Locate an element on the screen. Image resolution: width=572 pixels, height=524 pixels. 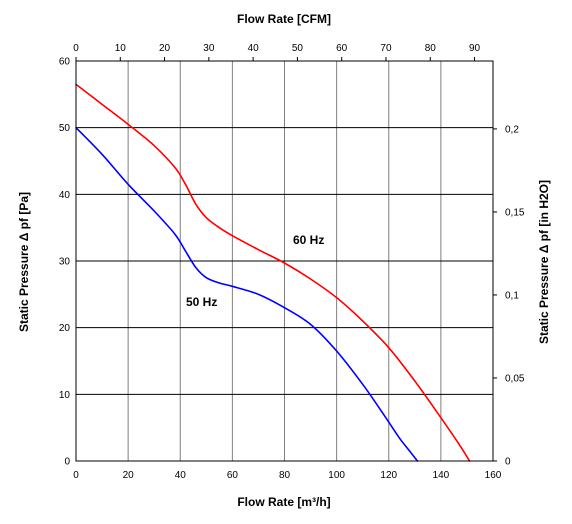
right-y-axis-title: Static Pressure Δ pf [in H2O] is located at coordinates (544, 262).